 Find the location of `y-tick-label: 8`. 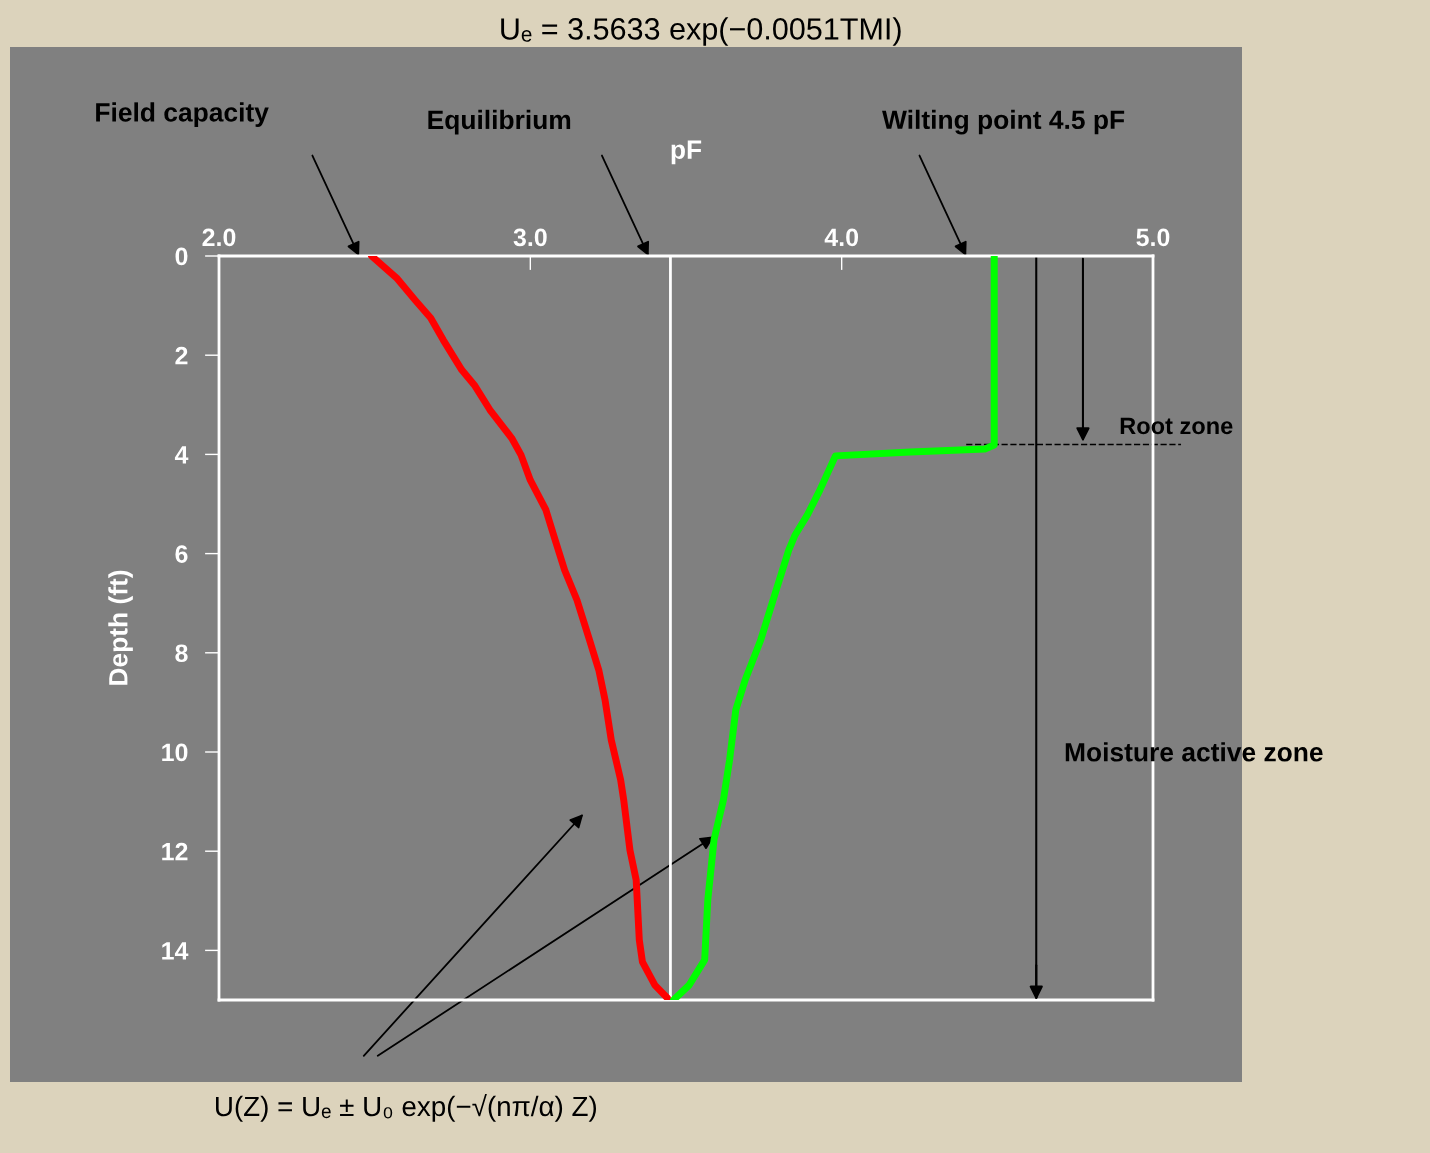

y-tick-label: 8 is located at coordinates (181, 653).